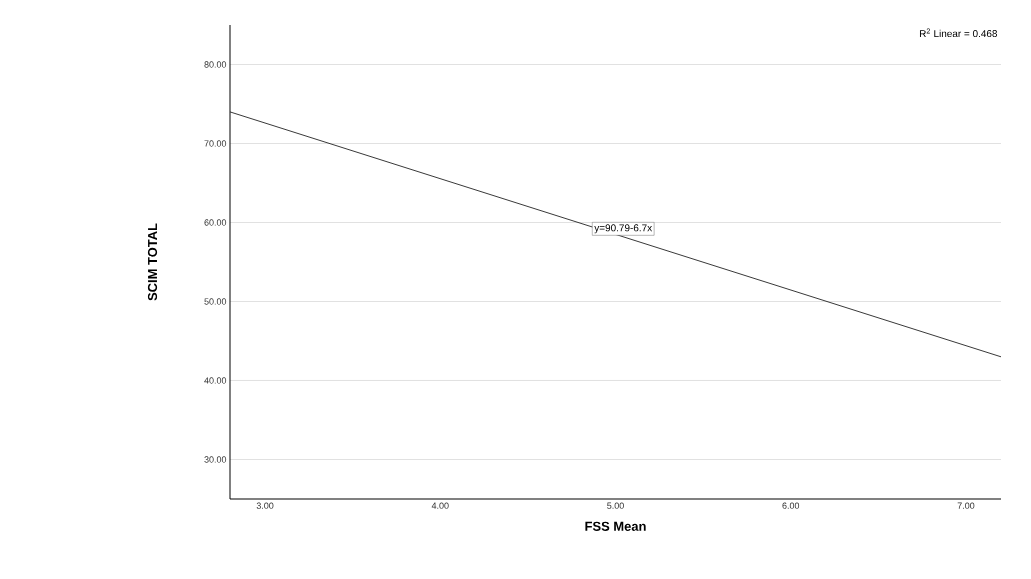  Describe the element at coordinates (958, 33) in the screenshot. I see `annotation: R$^{2}$ Linear = 0.468` at that location.